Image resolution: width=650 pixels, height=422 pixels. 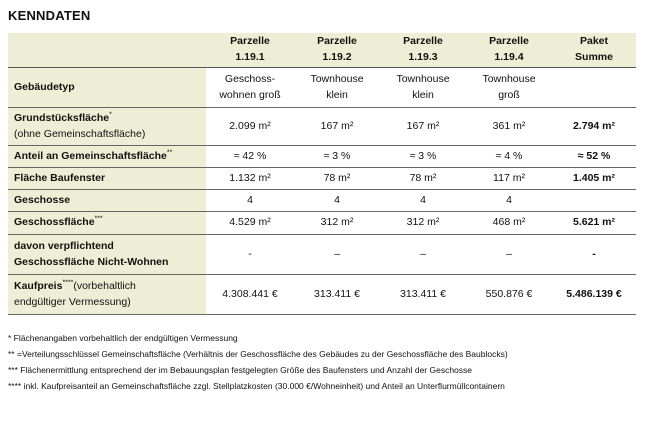 I want to click on column-header-line2: 1.19.4, so click(x=509, y=57).